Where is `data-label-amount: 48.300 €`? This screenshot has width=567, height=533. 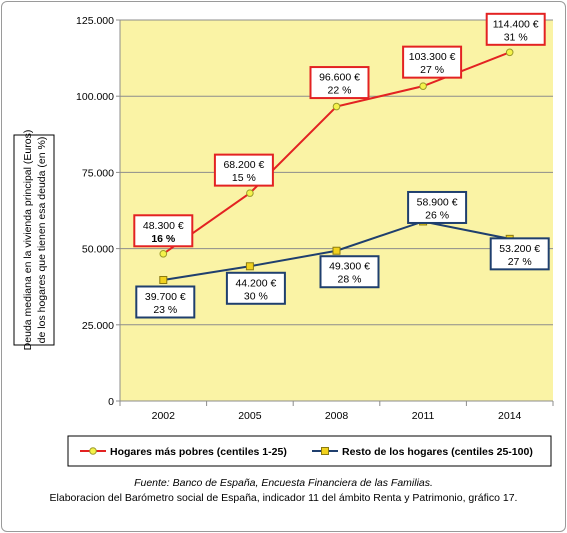 data-label-amount: 48.300 € is located at coordinates (163, 226).